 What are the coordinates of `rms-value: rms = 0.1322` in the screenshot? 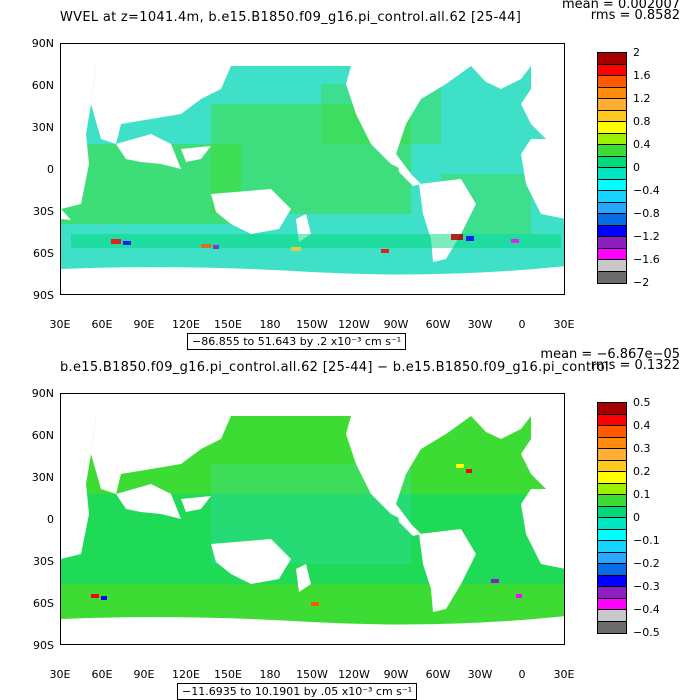 It's located at (635, 365).